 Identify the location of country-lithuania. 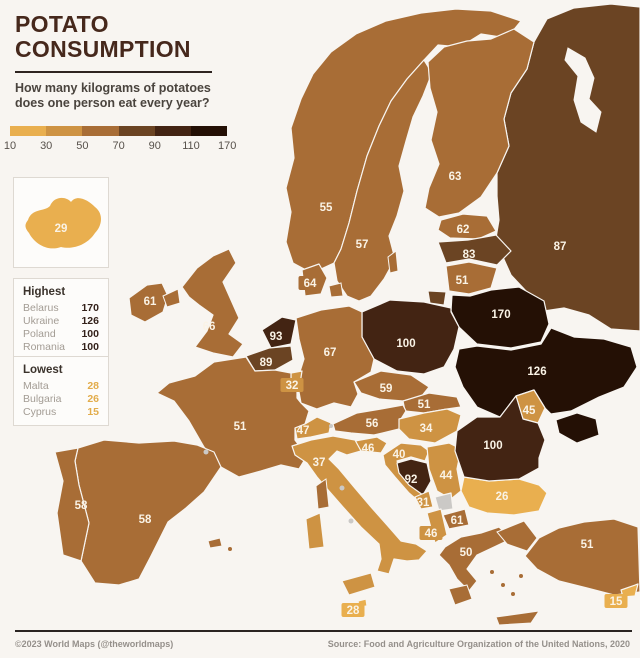
(471, 278).